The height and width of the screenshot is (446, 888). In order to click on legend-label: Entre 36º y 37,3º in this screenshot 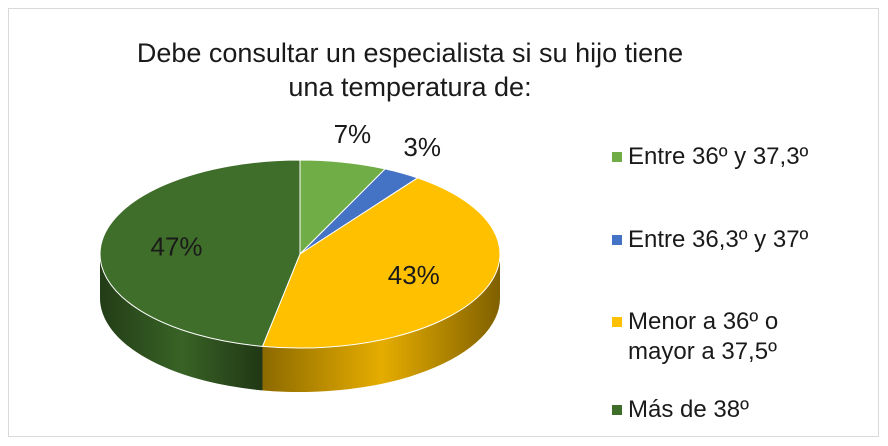, I will do `click(718, 156)`.